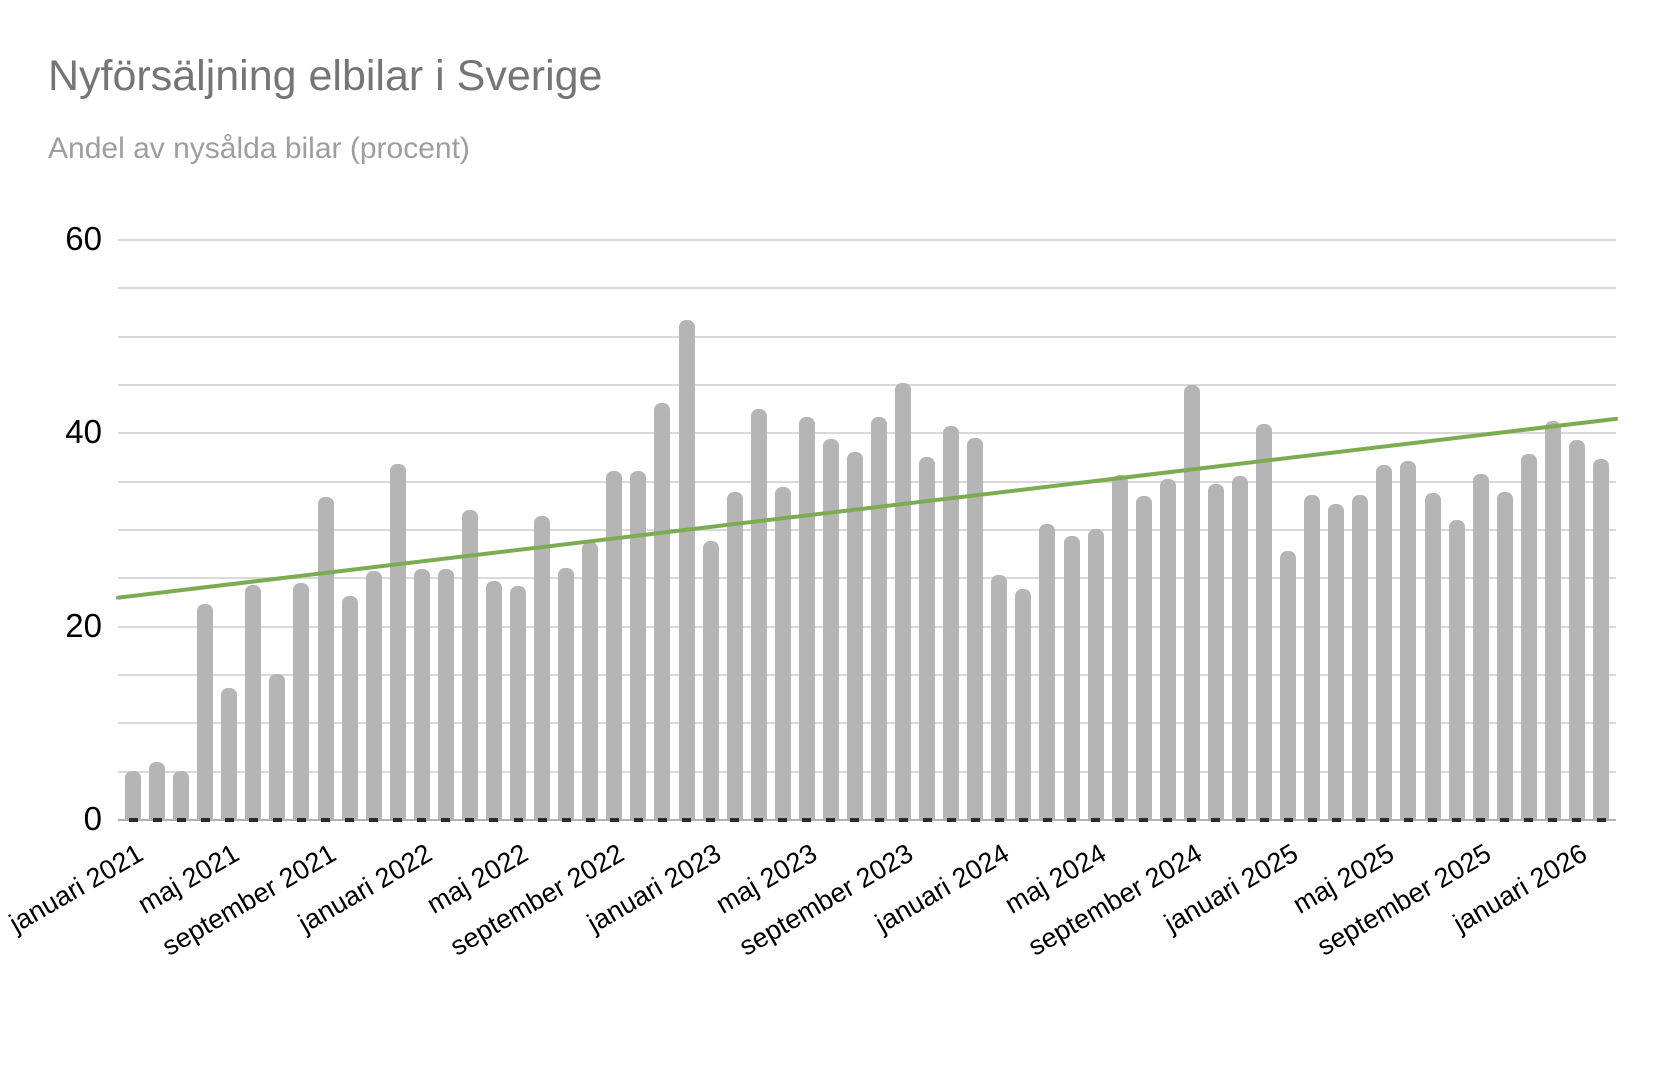 This screenshot has height=1070, width=1666. What do you see at coordinates (469, 664) in the screenshot?
I see `bar-mars-2022` at bounding box center [469, 664].